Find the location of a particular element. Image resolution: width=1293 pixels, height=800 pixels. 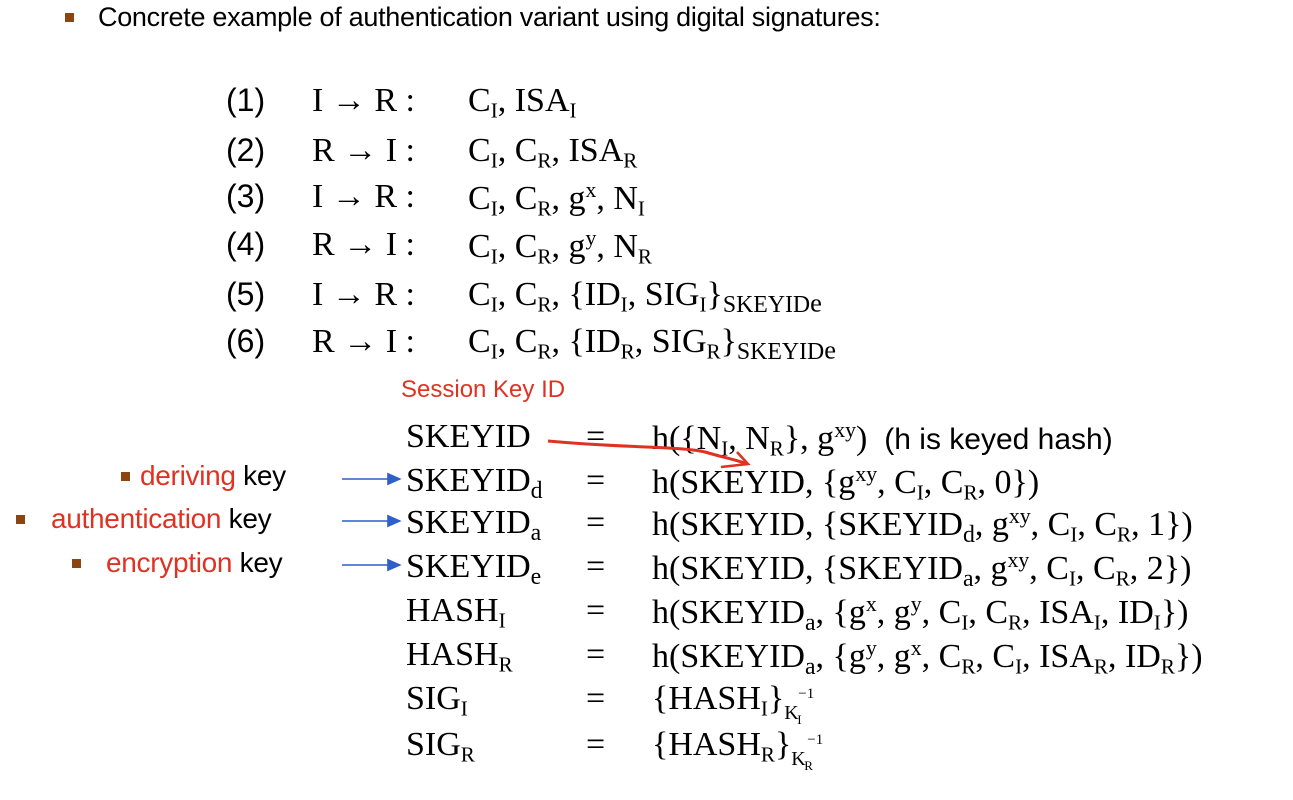

message-number: (3) is located at coordinates (246, 196).